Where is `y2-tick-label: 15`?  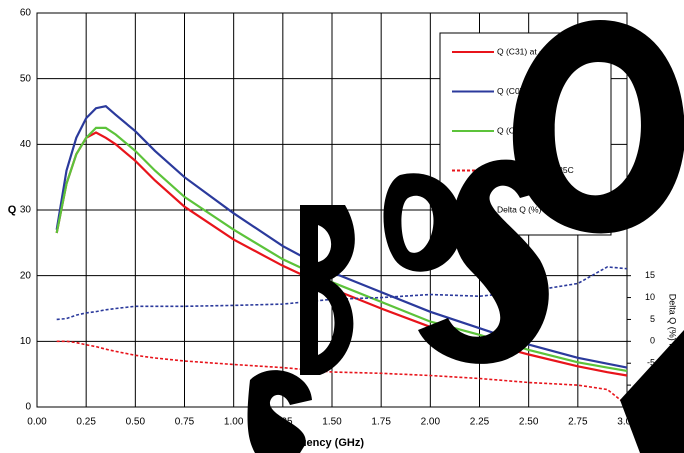
y2-tick-label: 15 is located at coordinates (650, 275).